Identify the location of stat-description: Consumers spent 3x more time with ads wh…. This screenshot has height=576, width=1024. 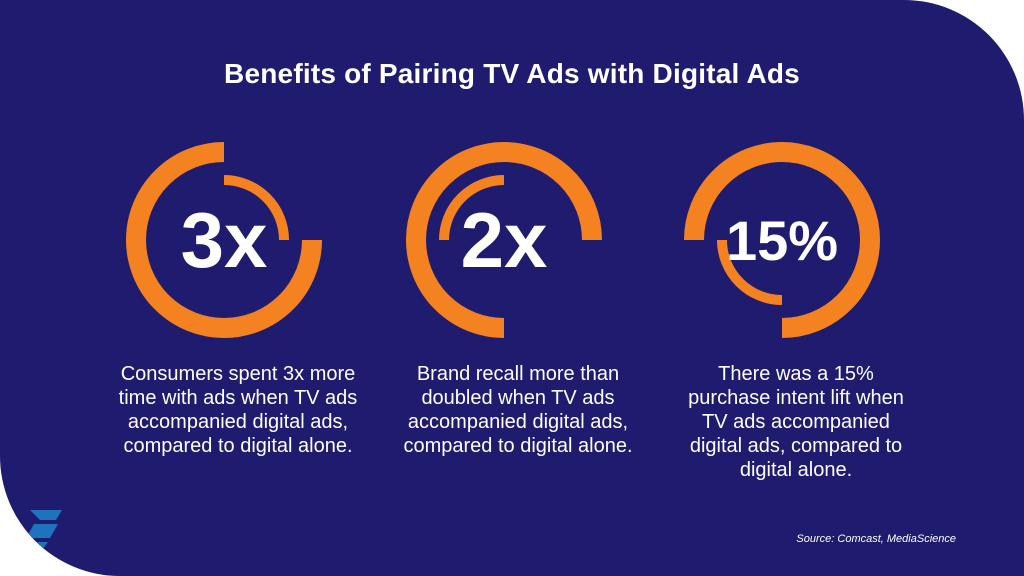
(238, 410).